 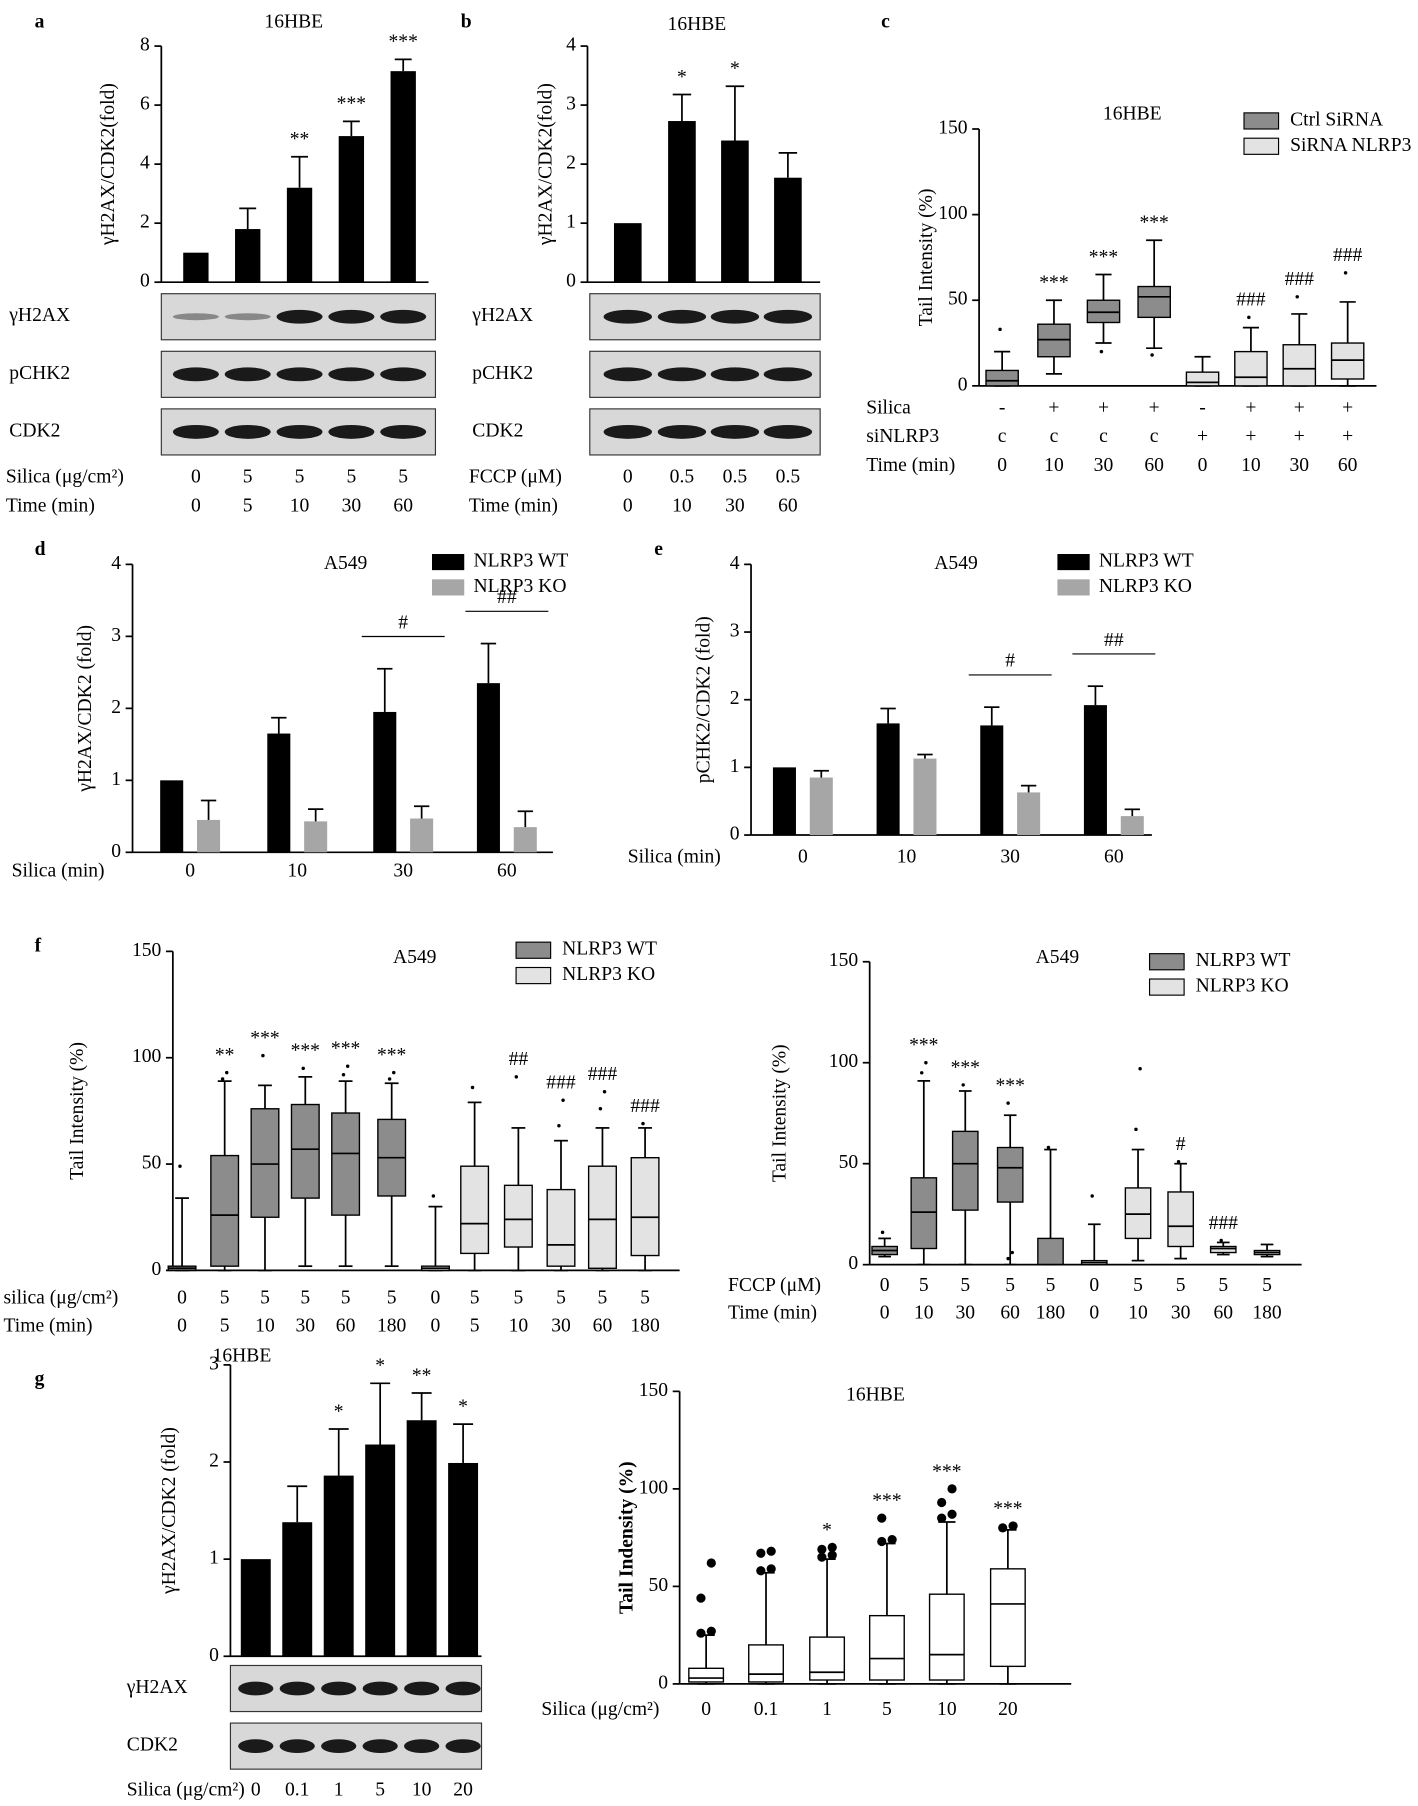 I want to click on row-value: -, so click(x=1202, y=407).